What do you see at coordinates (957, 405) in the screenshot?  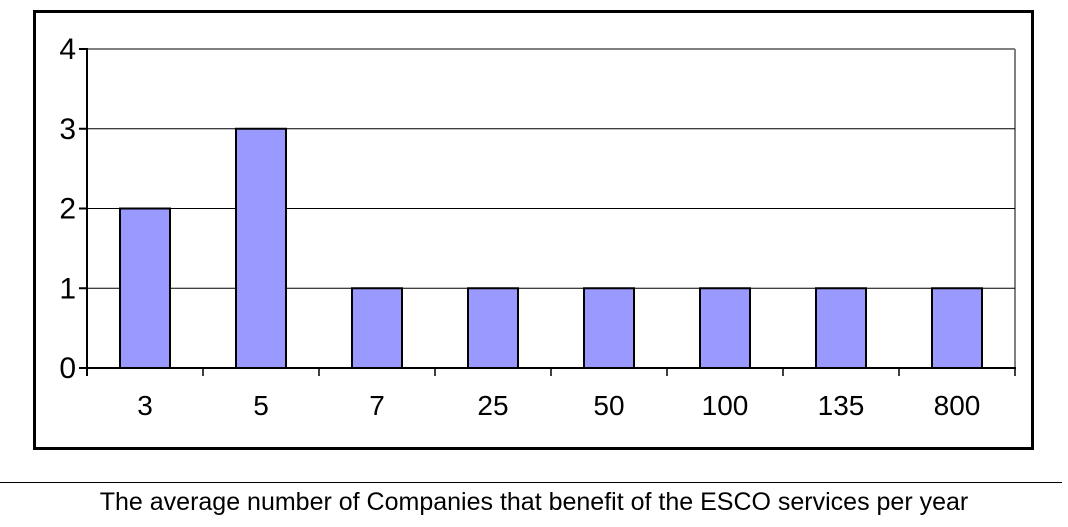 I see `x-tick-label: 800` at bounding box center [957, 405].